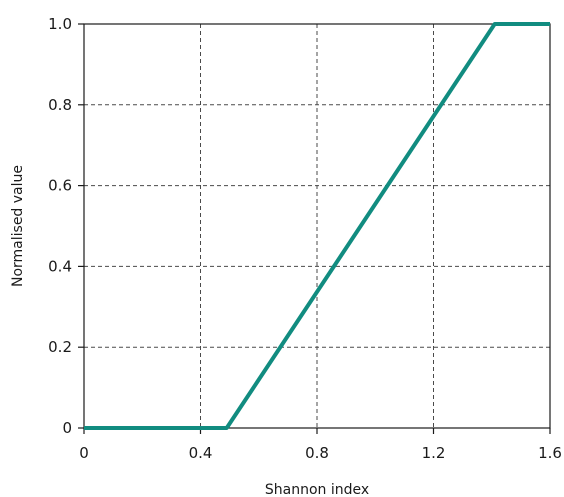 The image size is (564, 497). Describe the element at coordinates (18, 226) in the screenshot. I see `y-axis-label: Normalised value` at that location.